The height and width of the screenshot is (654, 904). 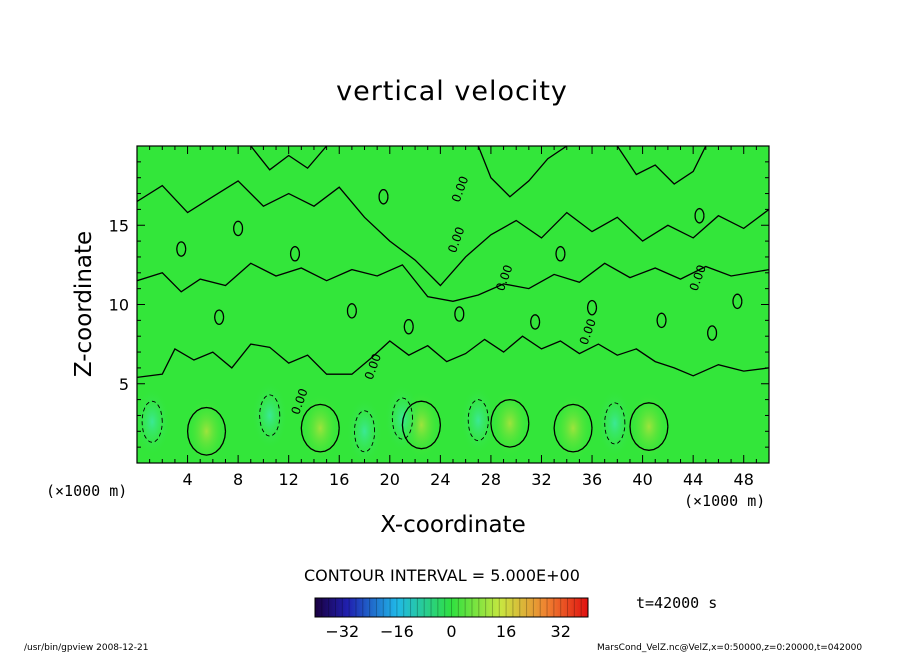 I want to click on x-tick-label: 8, so click(x=238, y=479).